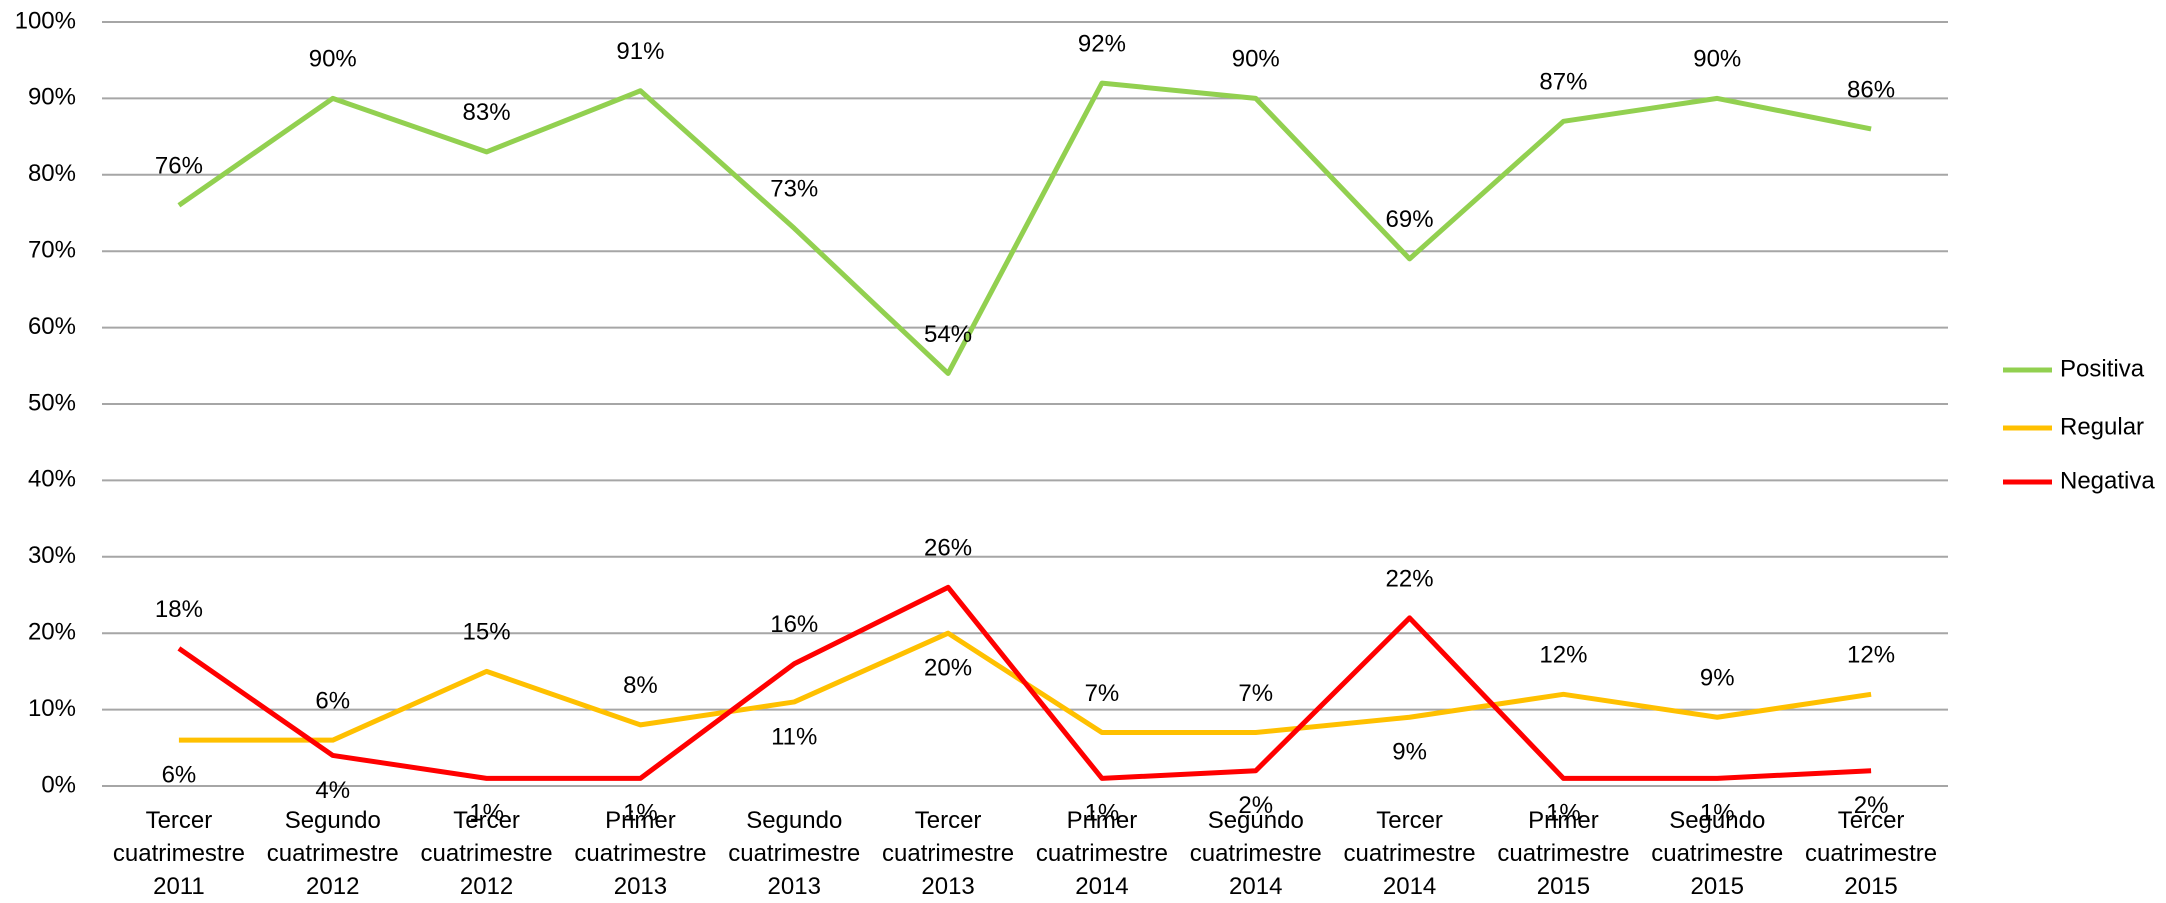 The image size is (2166, 903). I want to click on data-label: 4%, so click(332, 790).